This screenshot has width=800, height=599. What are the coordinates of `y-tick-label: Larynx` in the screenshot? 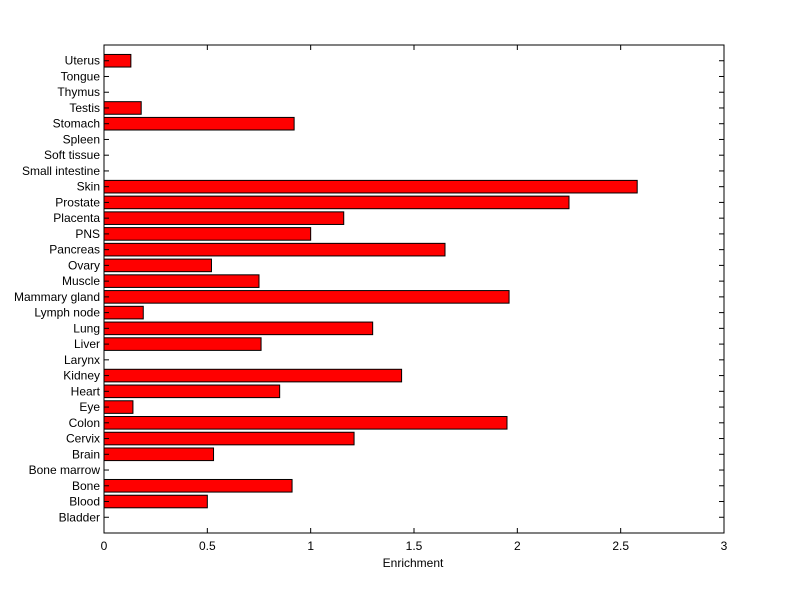 It's located at (82, 360).